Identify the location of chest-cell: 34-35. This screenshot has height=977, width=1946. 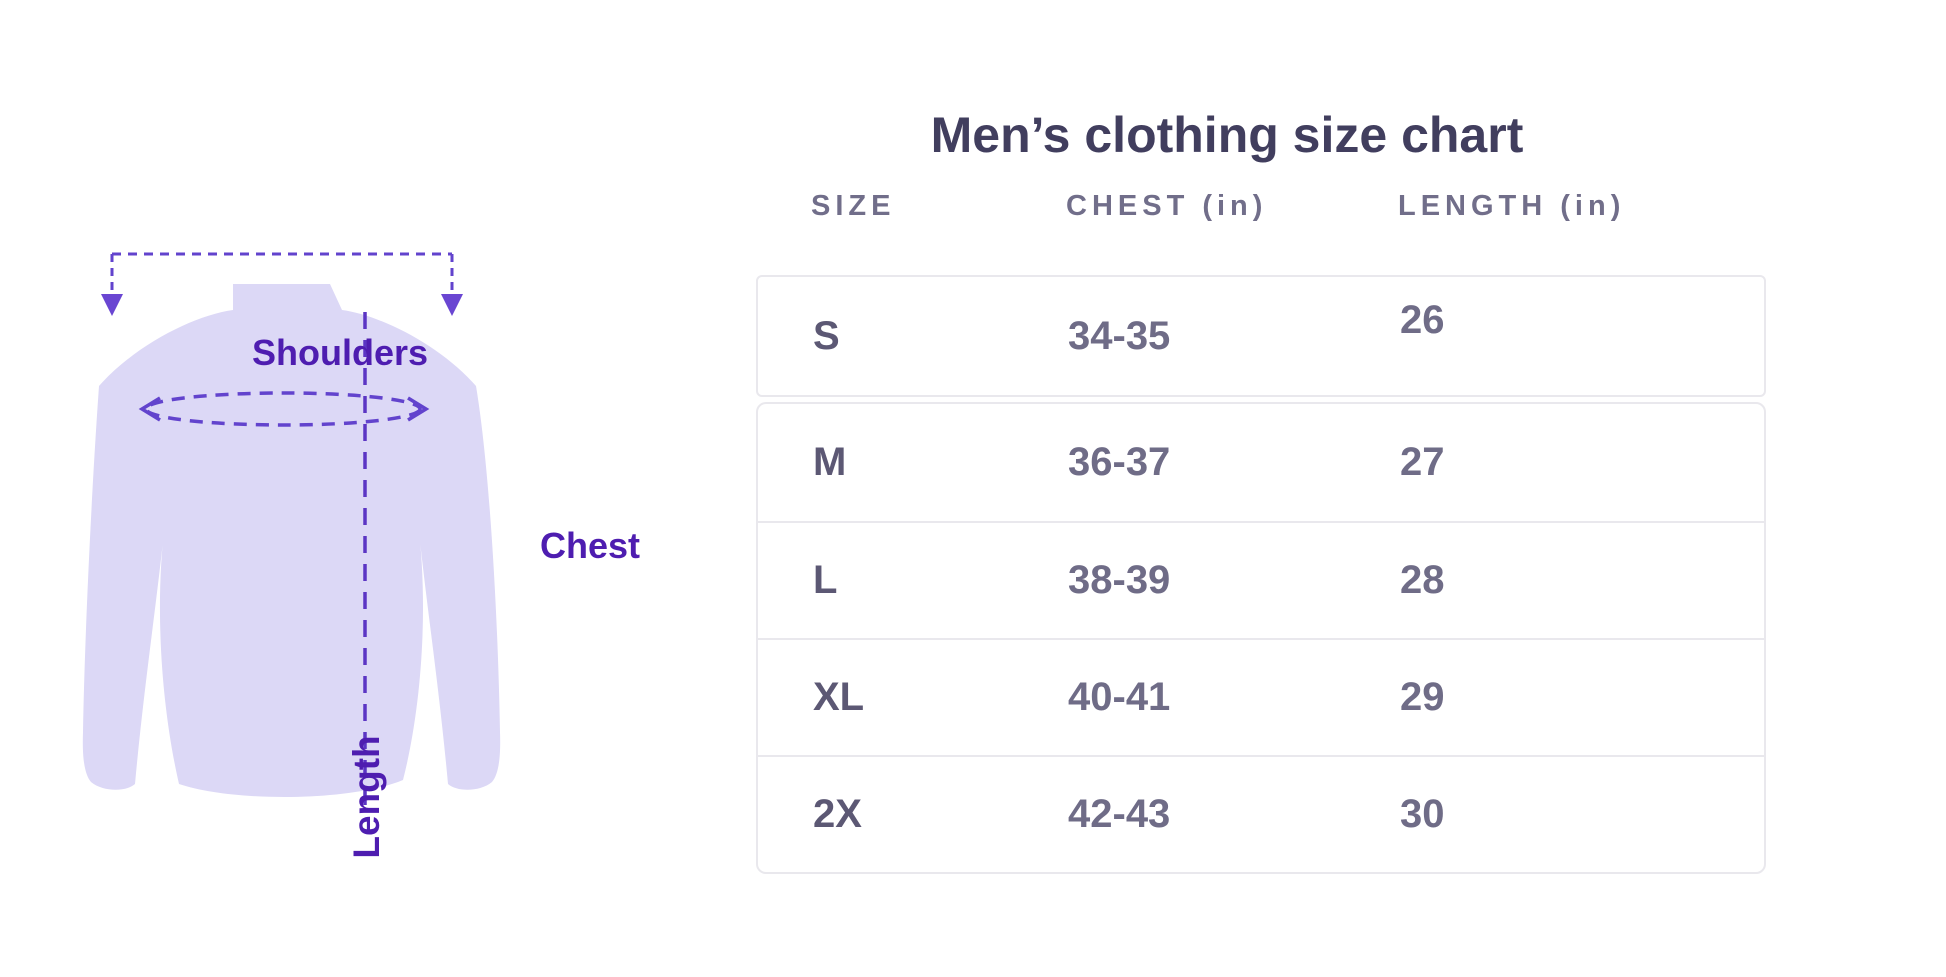
(1119, 335).